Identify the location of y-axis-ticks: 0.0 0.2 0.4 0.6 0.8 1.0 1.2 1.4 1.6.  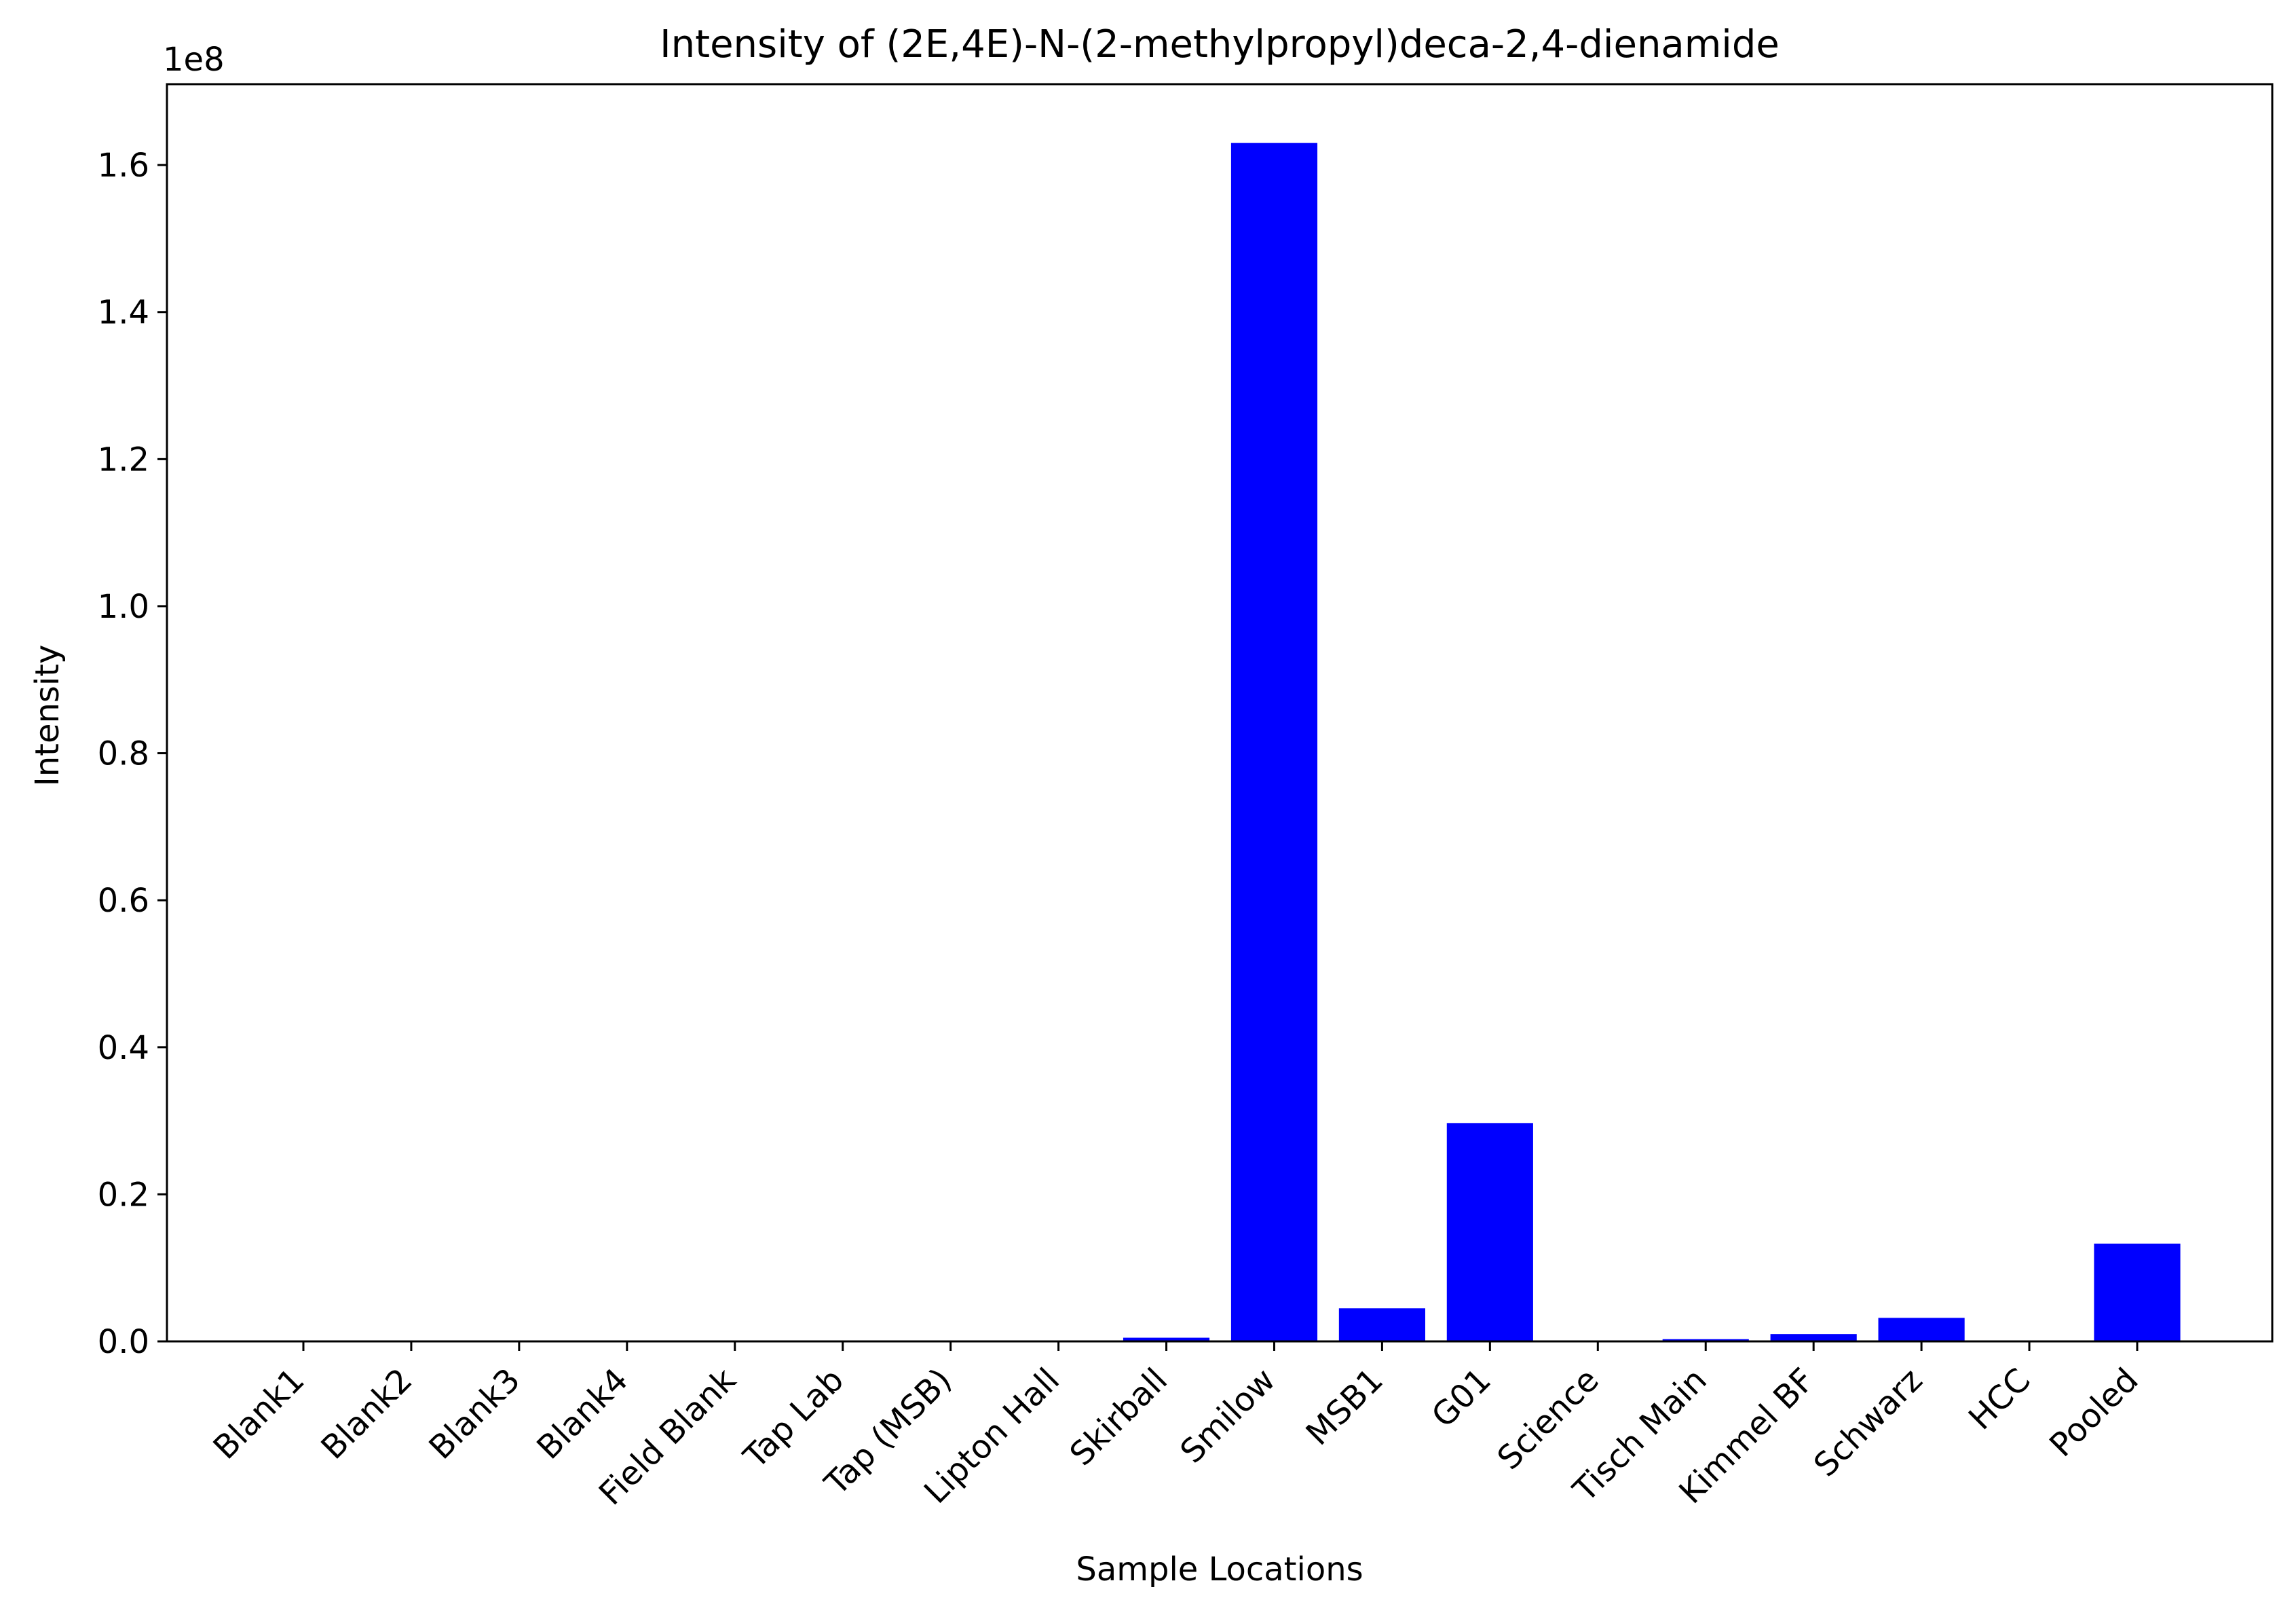
(132, 754).